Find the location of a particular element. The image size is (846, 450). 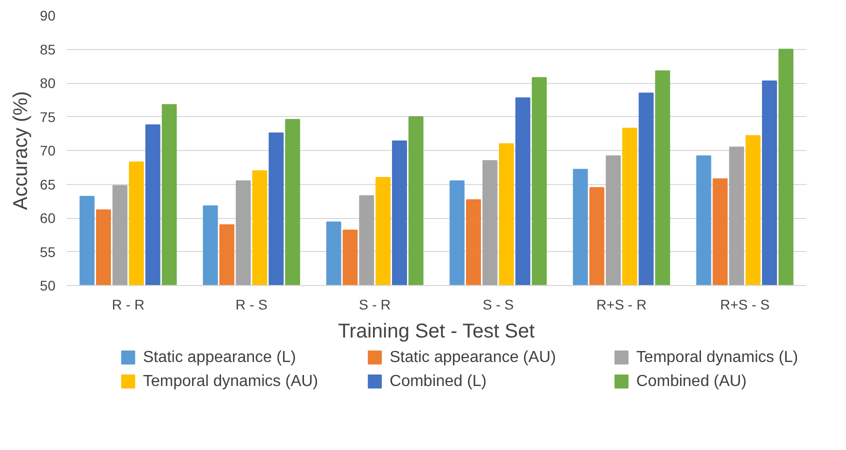

y-tick-label: 70 is located at coordinates (48, 150).